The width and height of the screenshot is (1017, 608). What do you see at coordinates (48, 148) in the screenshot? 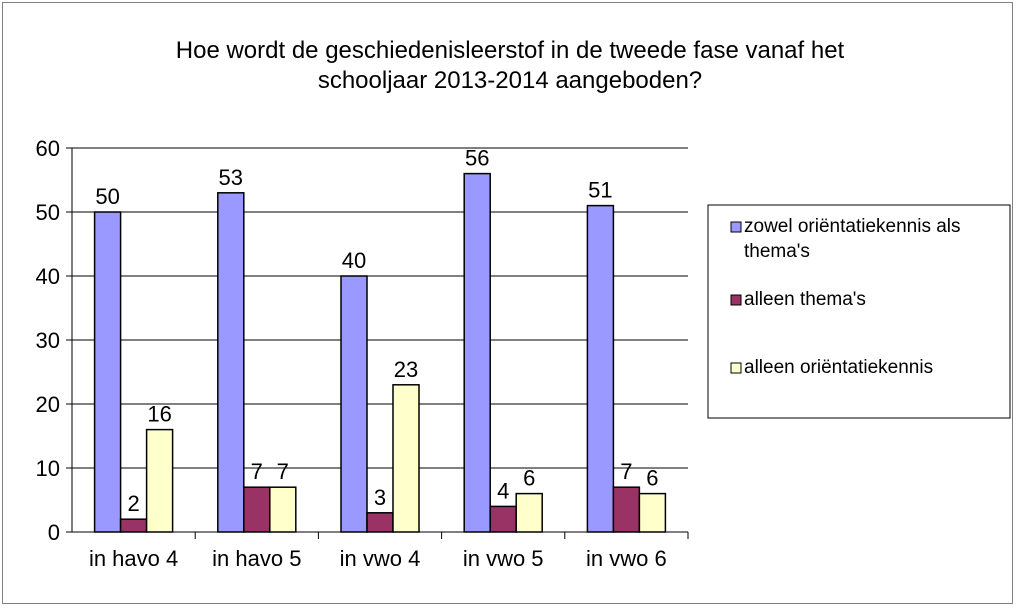
I see `y-tick-label: 60` at bounding box center [48, 148].